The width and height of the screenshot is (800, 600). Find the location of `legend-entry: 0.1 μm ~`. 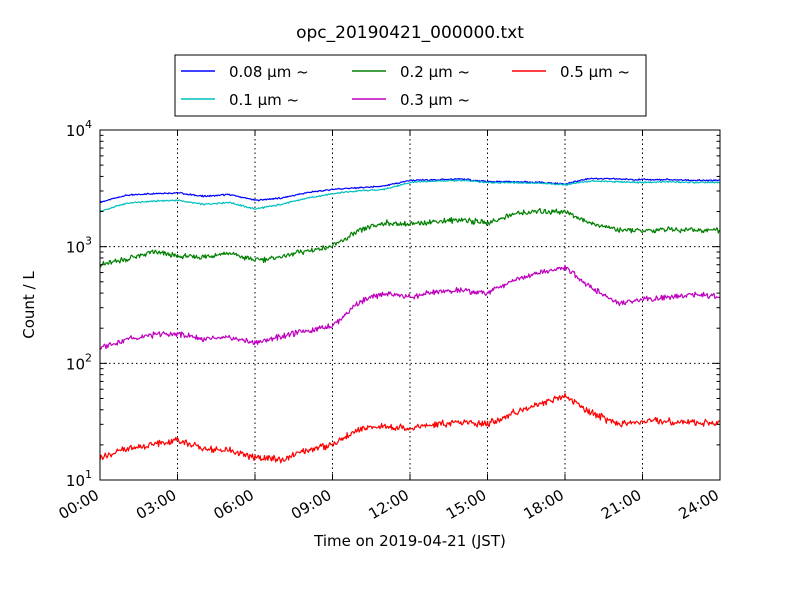

legend-entry: 0.1 μm ~ is located at coordinates (240, 100).